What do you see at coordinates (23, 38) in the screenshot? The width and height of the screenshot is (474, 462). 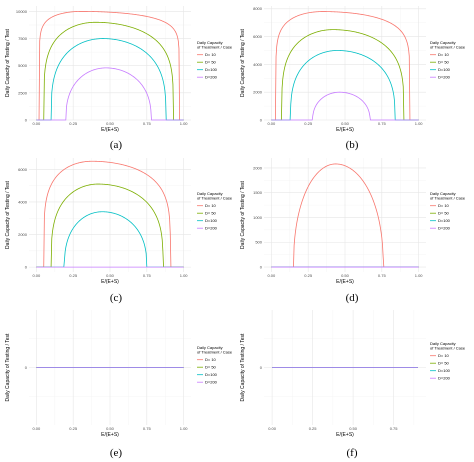 I see `y-tick-label: 7500` at bounding box center [23, 38].